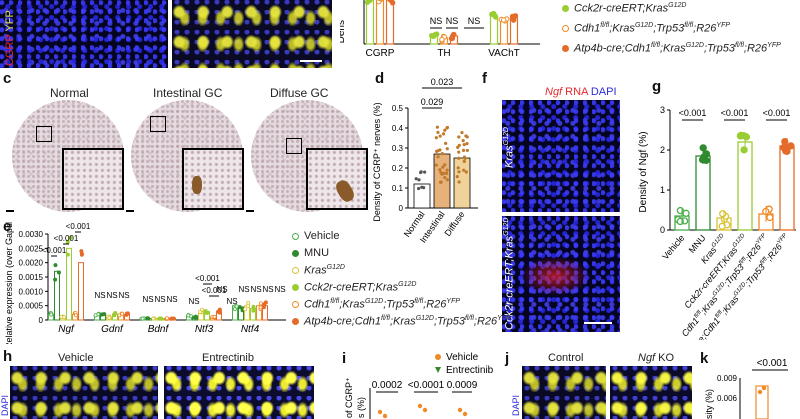 This screenshot has width=800, height=419. What do you see at coordinates (204, 329) in the screenshot?
I see `x-tick-label: Ntf3` at bounding box center [204, 329].